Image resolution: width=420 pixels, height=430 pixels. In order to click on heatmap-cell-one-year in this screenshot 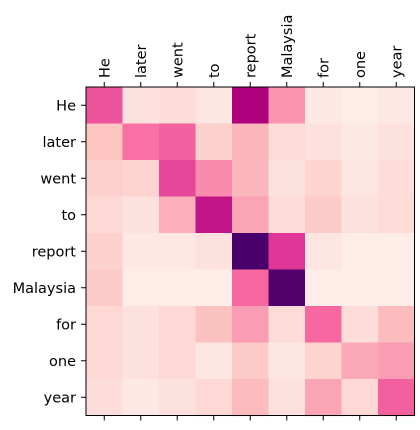, I will do `click(397, 361)`.